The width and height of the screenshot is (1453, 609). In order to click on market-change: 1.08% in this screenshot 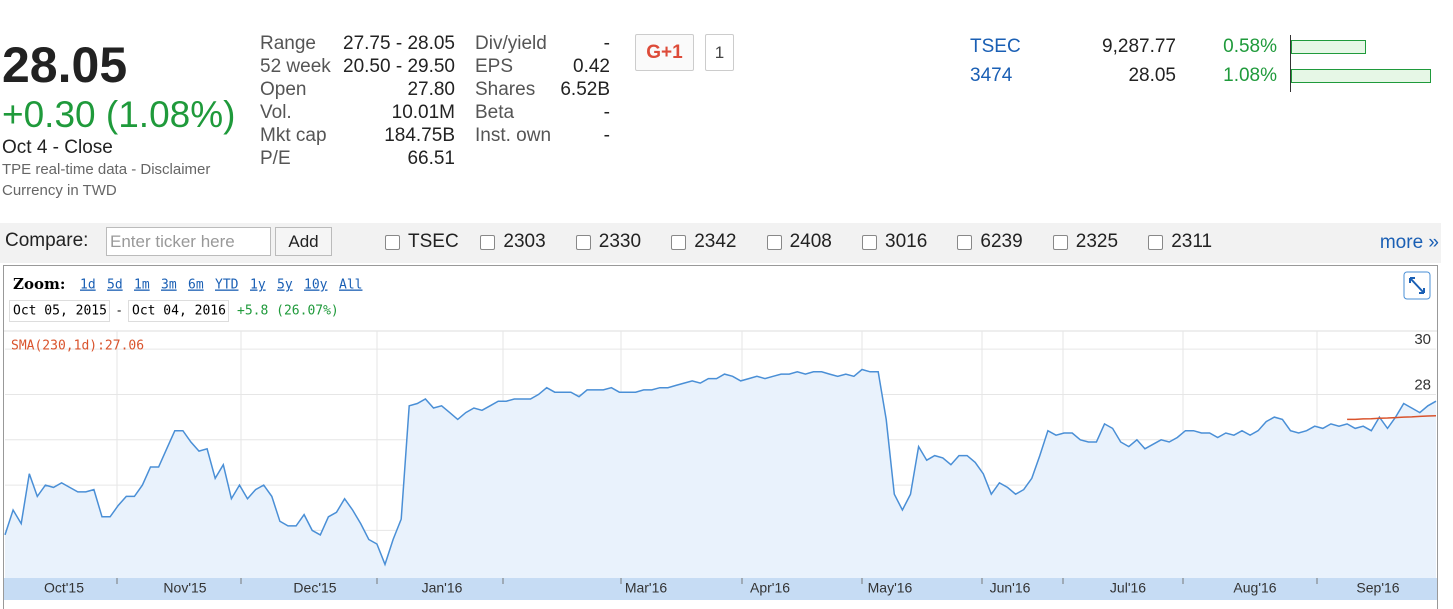, I will do `click(1250, 75)`.